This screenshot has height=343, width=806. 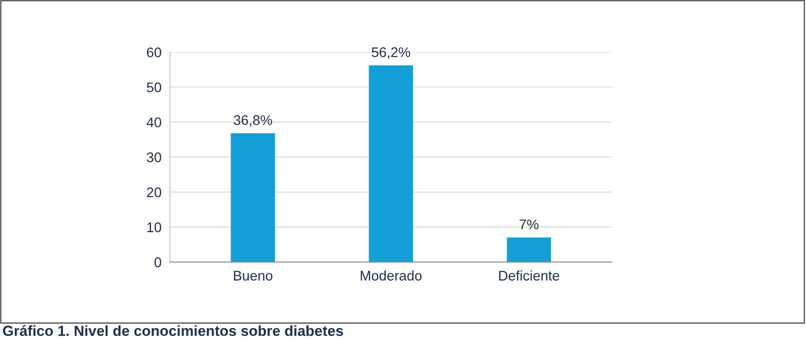 I want to click on text: Gráfico 1. Nivel de conocimientos sobre diabetes, so click(x=173, y=330).